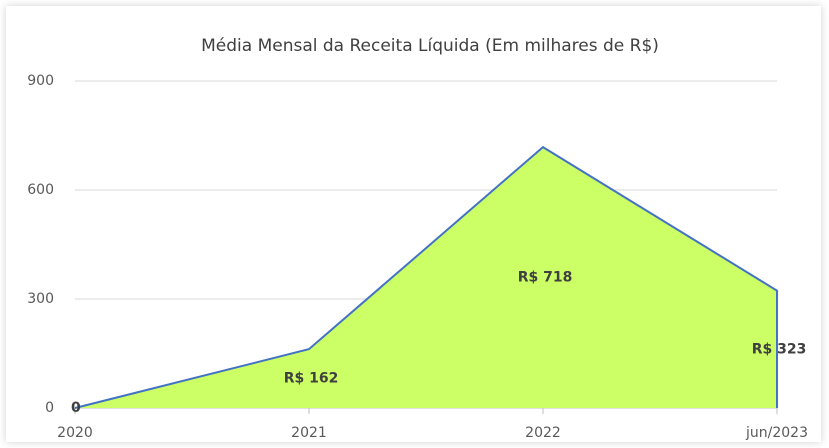 The image size is (829, 448). Describe the element at coordinates (543, 433) in the screenshot. I see `x-tick-label: 2022` at that location.